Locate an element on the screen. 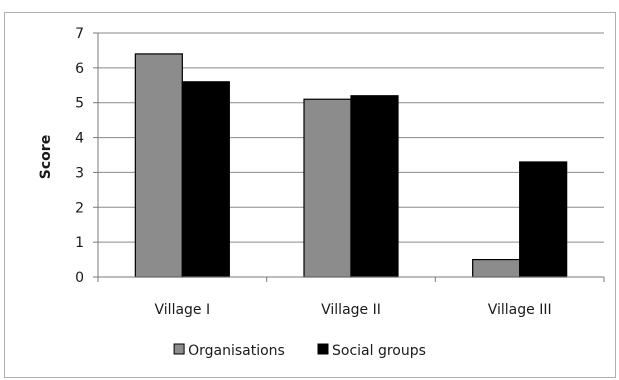 The height and width of the screenshot is (380, 619). y-tick-label: 3 is located at coordinates (79, 173).